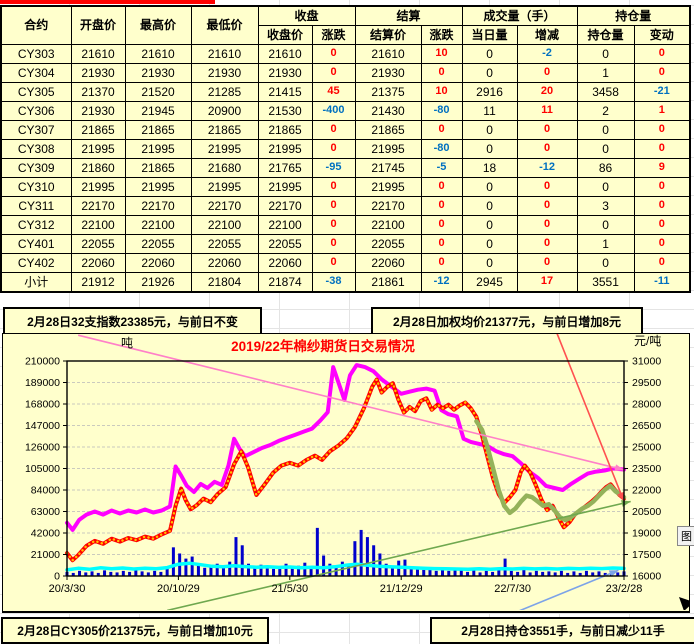 This screenshot has height=644, width=694. What do you see at coordinates (605, 282) in the screenshot?
I see `value-cell: 3551` at bounding box center [605, 282].